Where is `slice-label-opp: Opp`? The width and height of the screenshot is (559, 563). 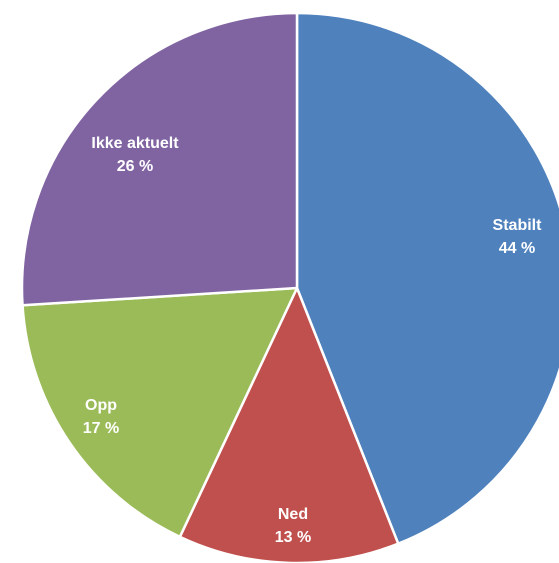 slice-label-opp: Opp is located at coordinates (101, 405).